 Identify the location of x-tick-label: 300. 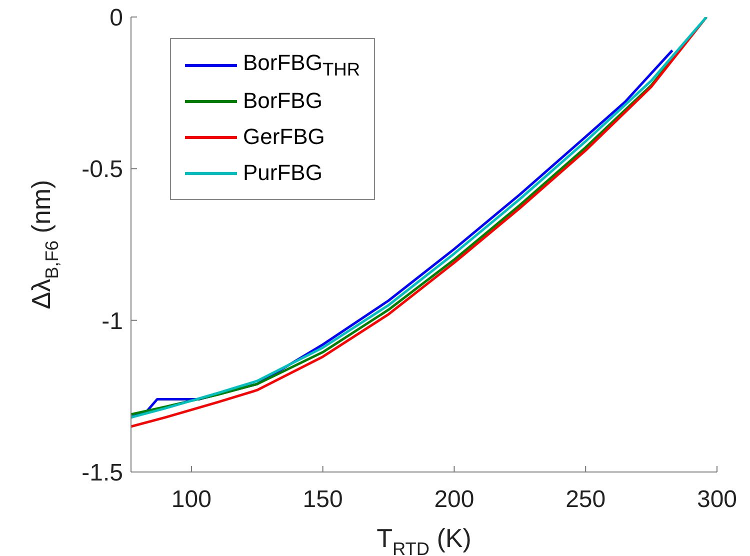
(717, 500).